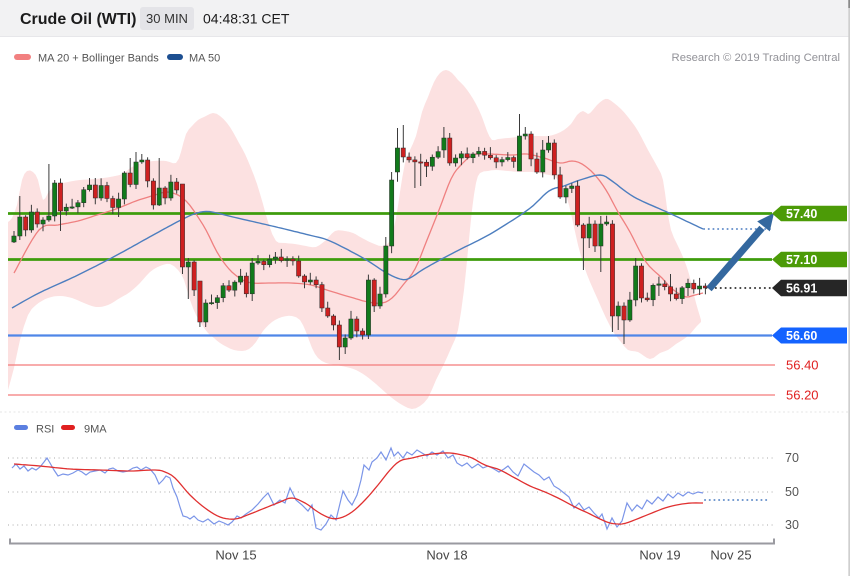  Describe the element at coordinates (78, 19) in the screenshot. I see `svg-text: Crude Oil (WTI)` at that location.